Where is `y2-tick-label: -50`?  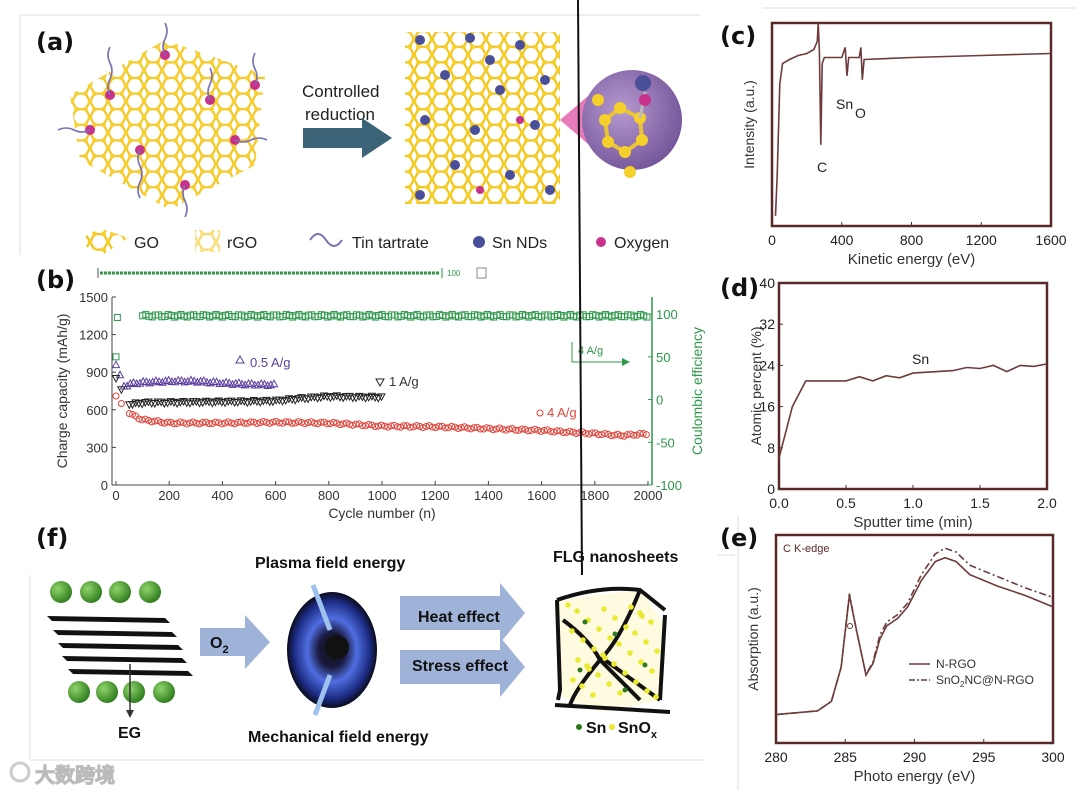
y2-tick-label: -50 is located at coordinates (665, 442).